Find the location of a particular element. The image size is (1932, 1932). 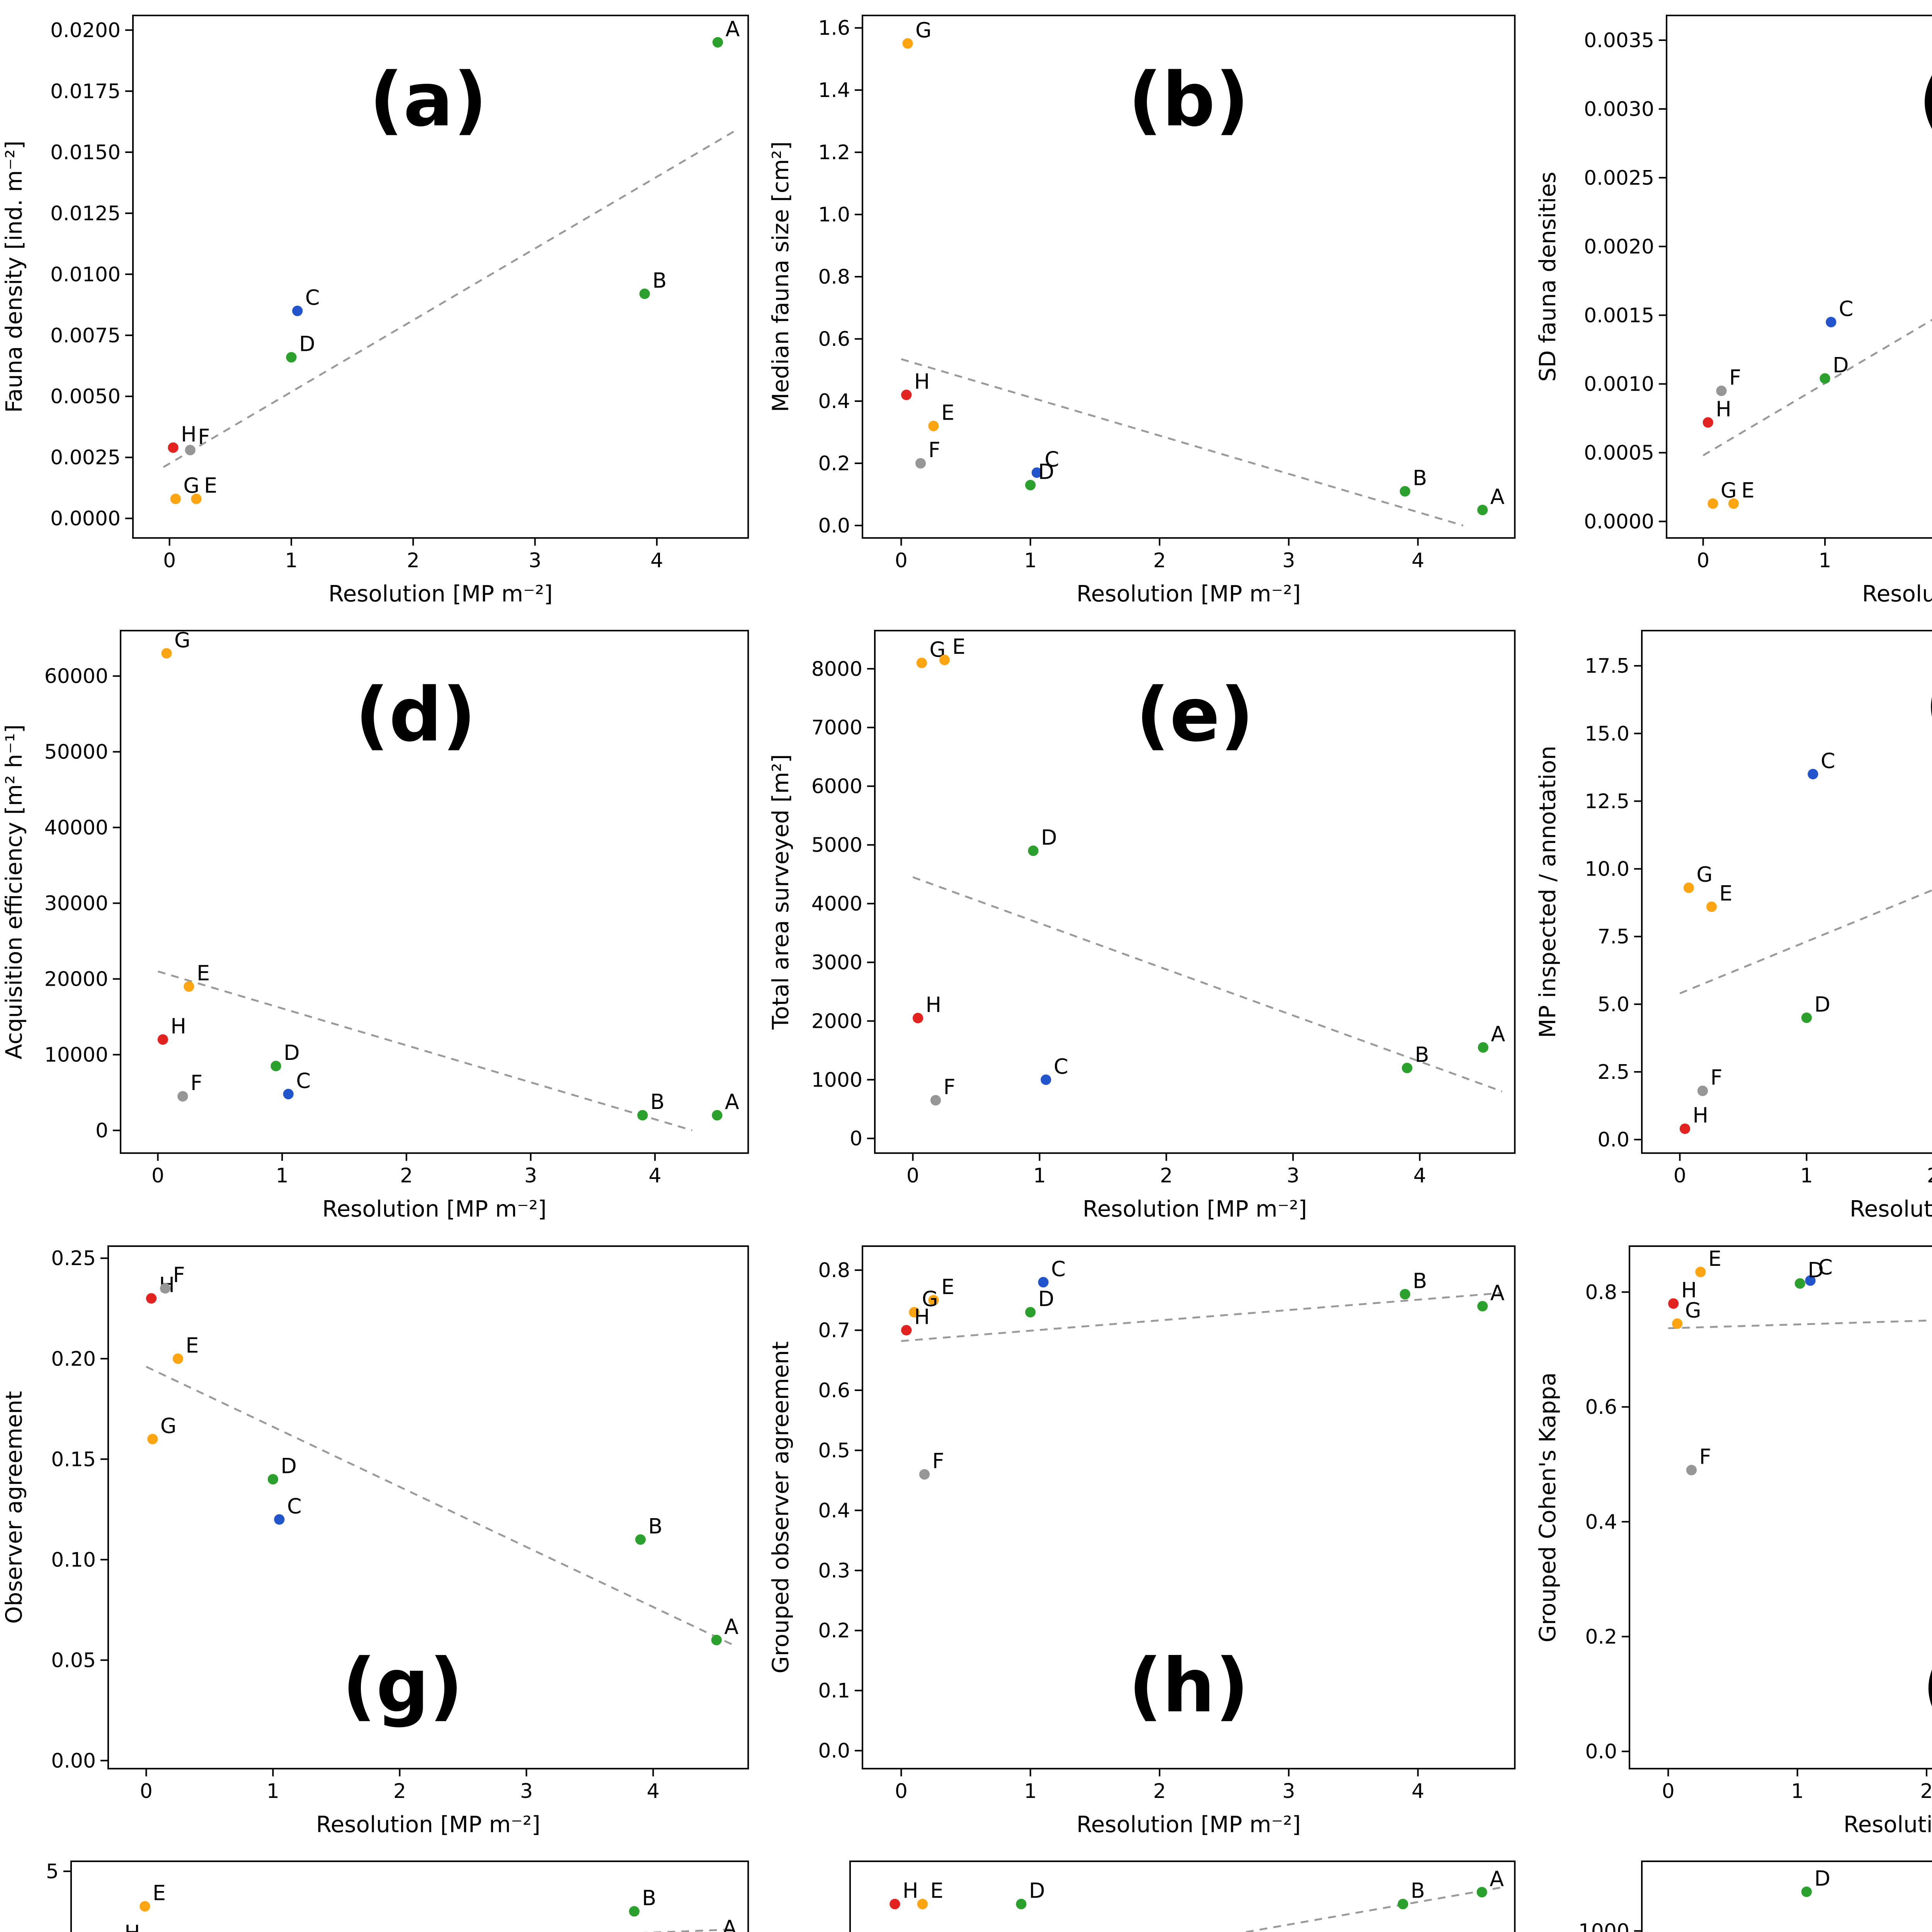

y-tick-label: 30000 is located at coordinates (76, 904).